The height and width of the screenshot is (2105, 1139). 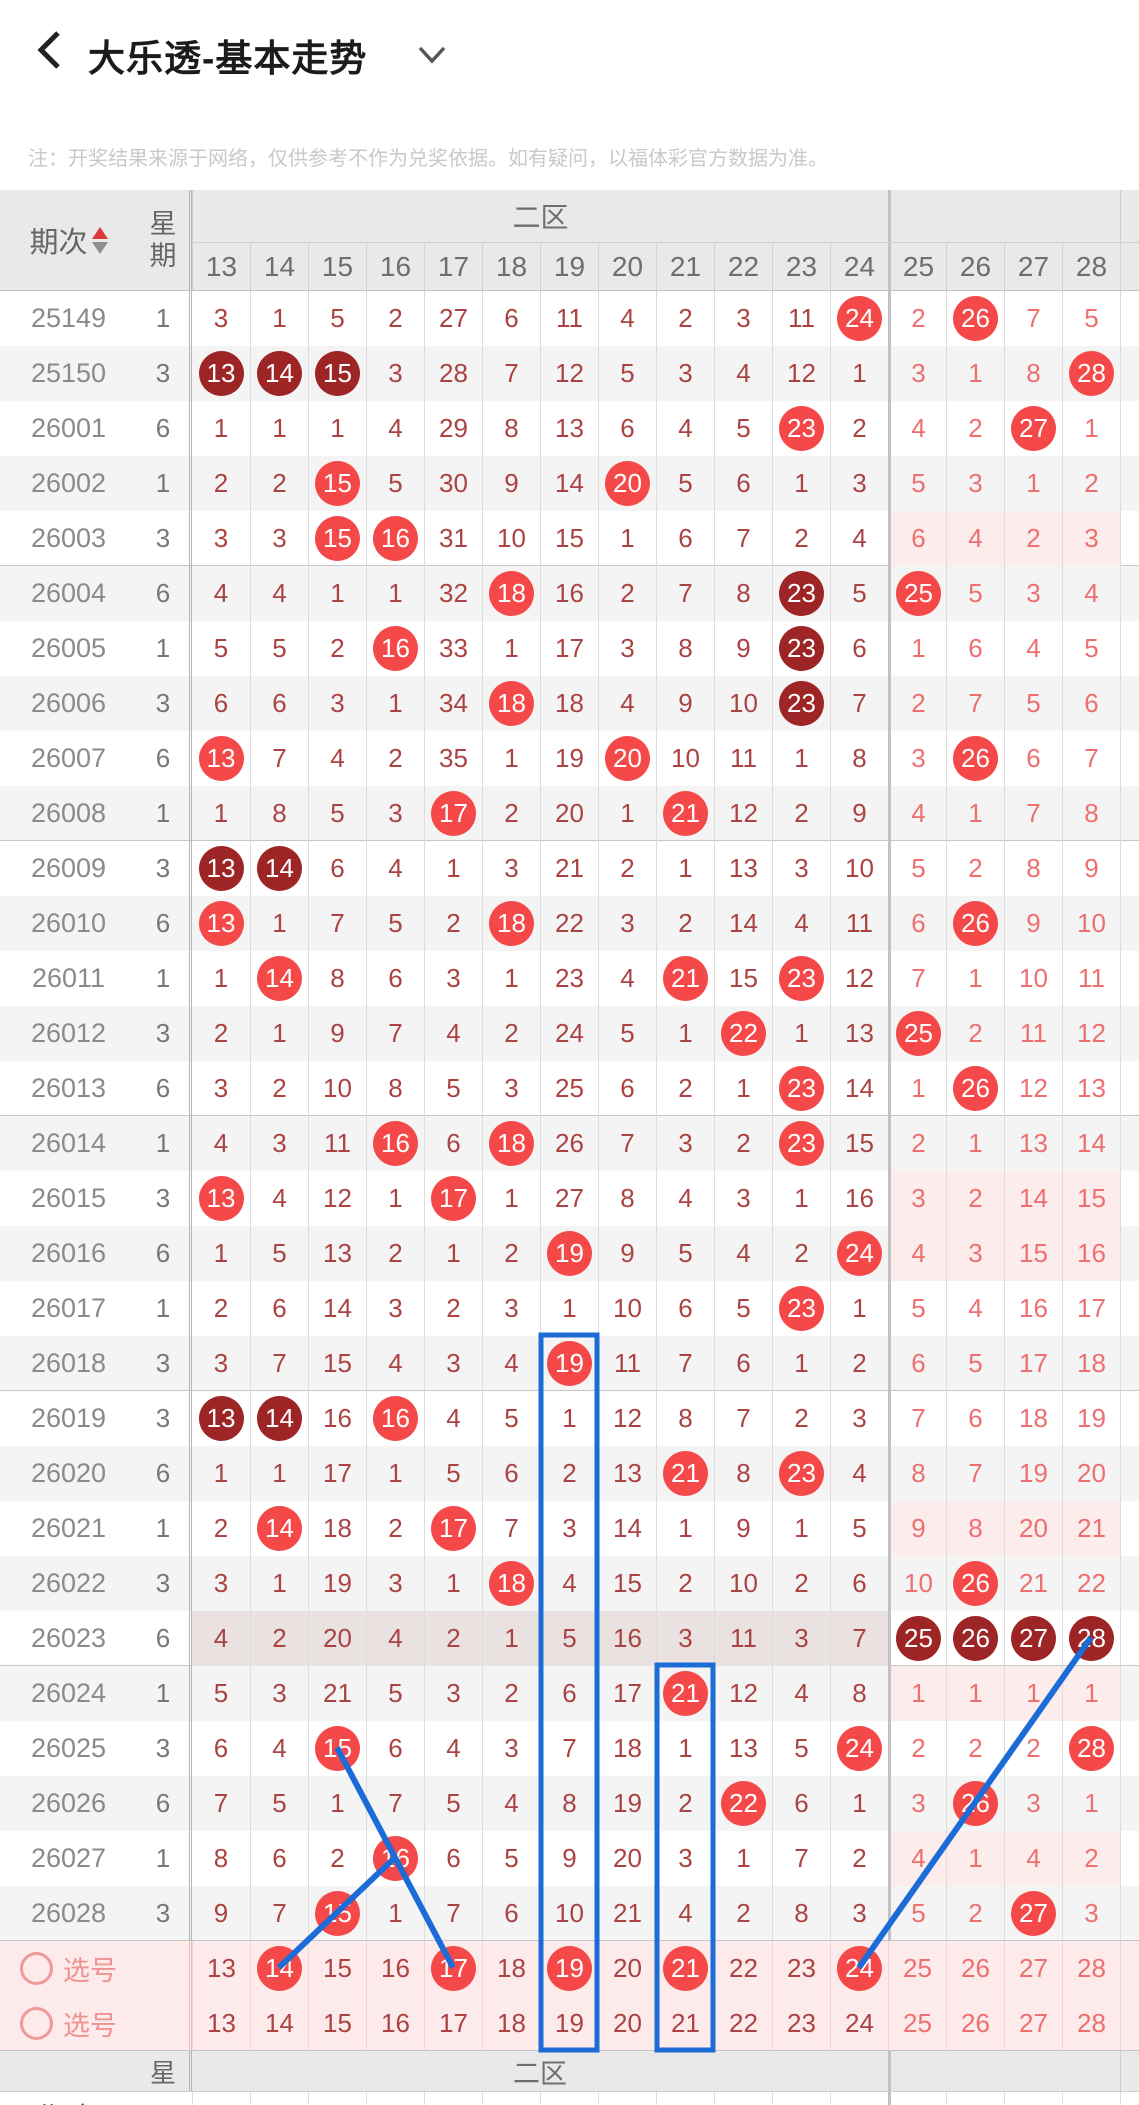 What do you see at coordinates (859, 703) in the screenshot?
I see `trend-cell: 7` at bounding box center [859, 703].